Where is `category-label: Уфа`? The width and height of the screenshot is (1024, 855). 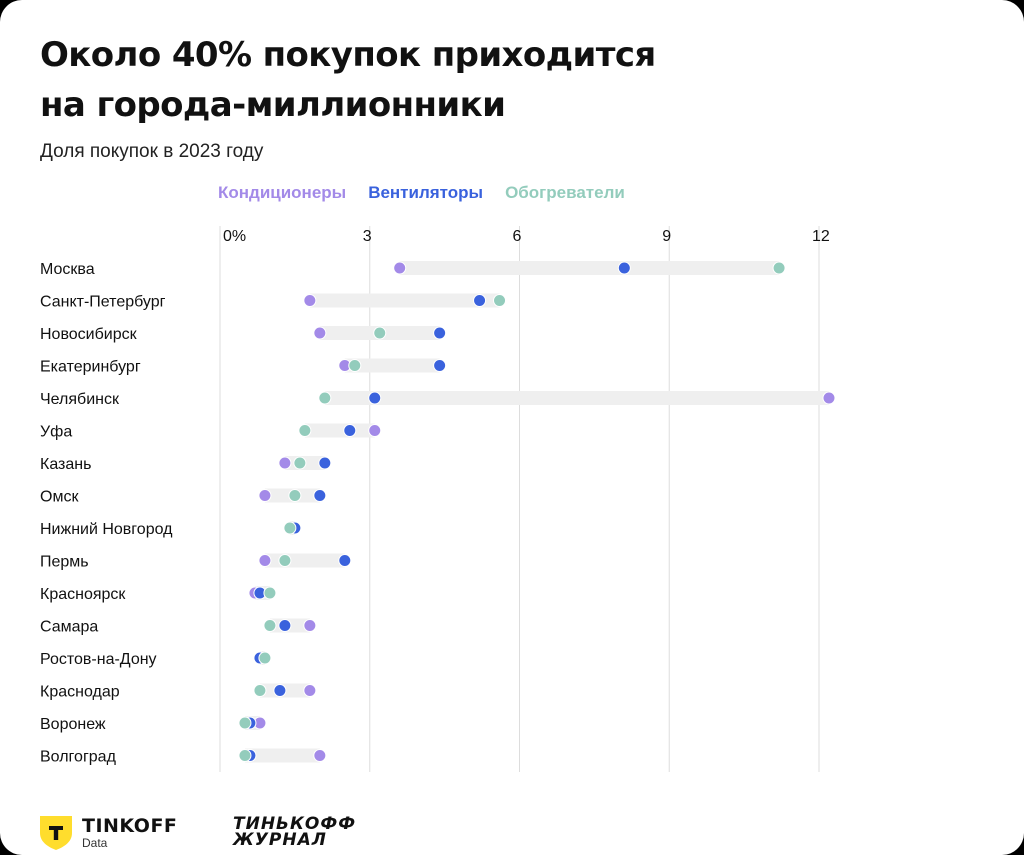
category-label: Уфа is located at coordinates (56, 432).